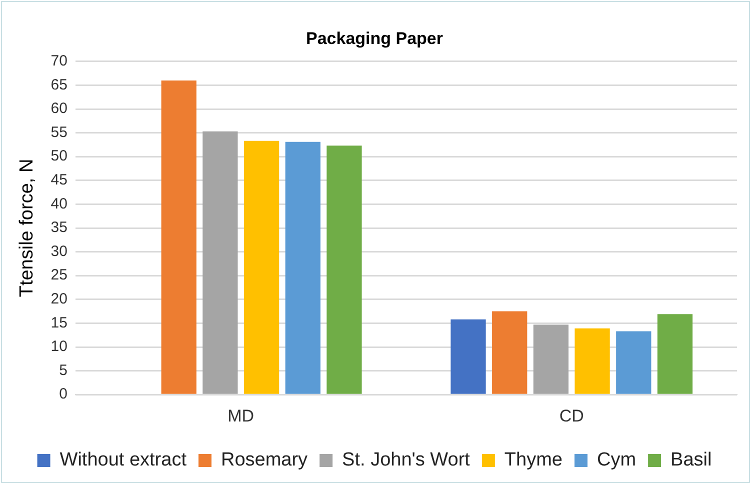  I want to click on legend-label: Rosemary, so click(264, 460).